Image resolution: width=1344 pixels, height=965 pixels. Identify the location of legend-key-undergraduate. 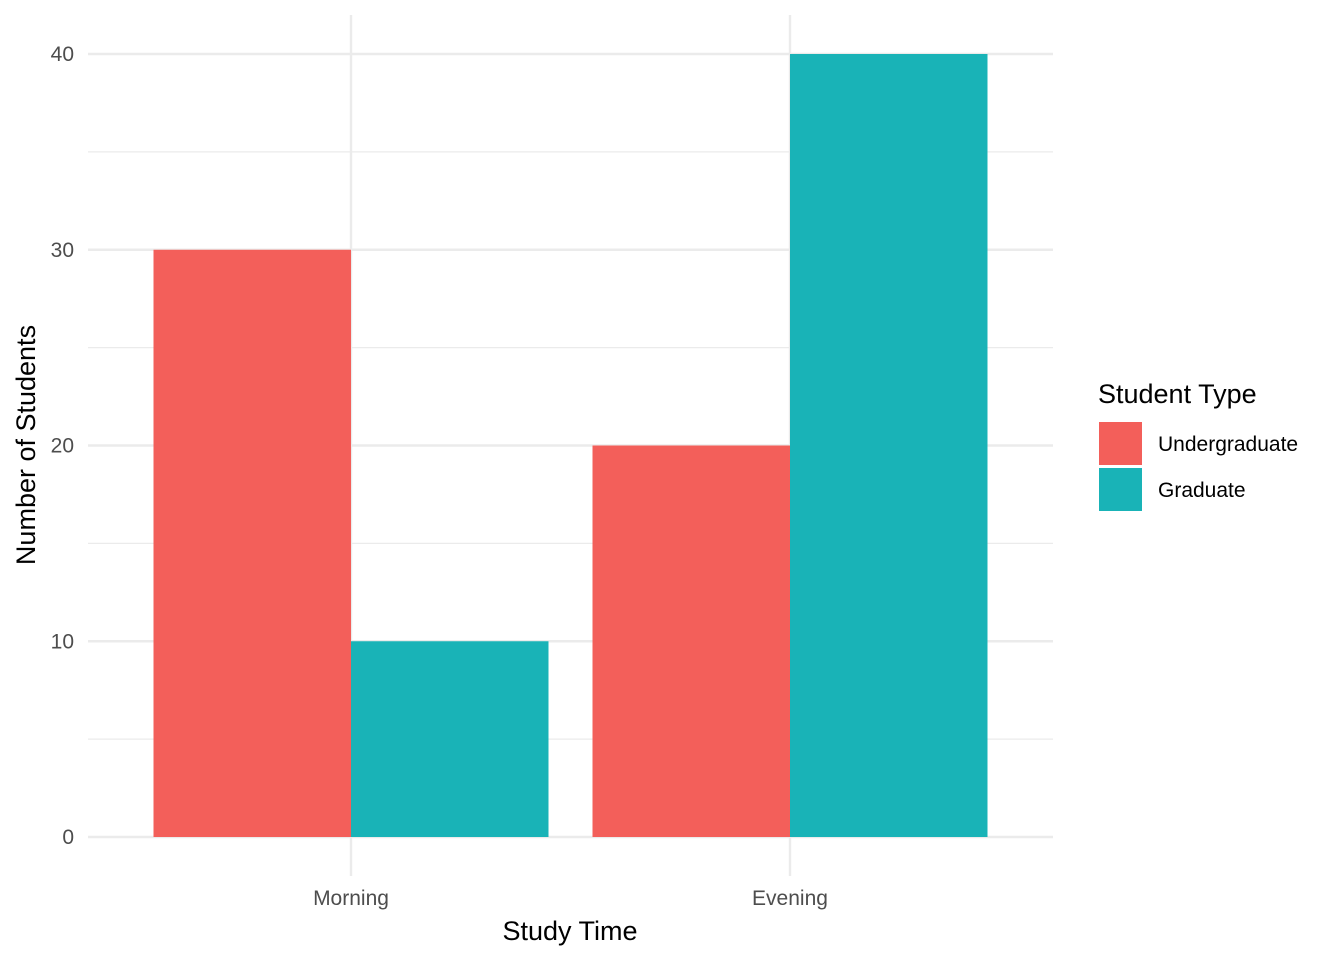
(1120, 443).